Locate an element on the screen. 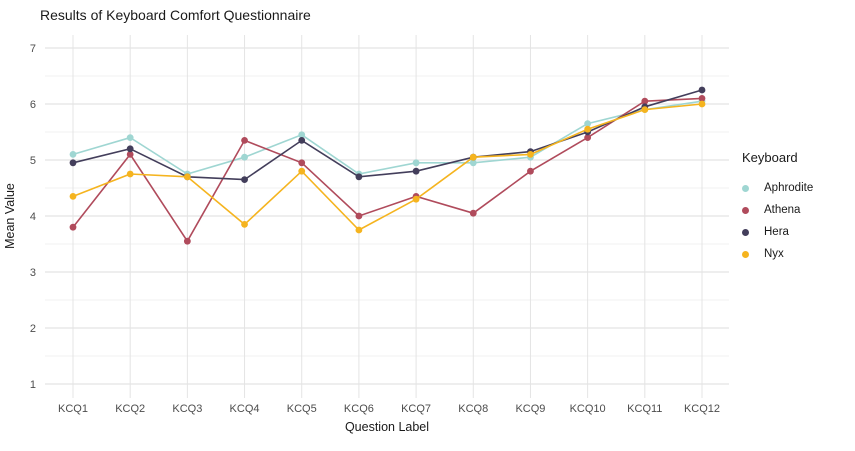 Image resolution: width=855 pixels, height=451 pixels. x-tick-label: KCQ7 is located at coordinates (416, 409).